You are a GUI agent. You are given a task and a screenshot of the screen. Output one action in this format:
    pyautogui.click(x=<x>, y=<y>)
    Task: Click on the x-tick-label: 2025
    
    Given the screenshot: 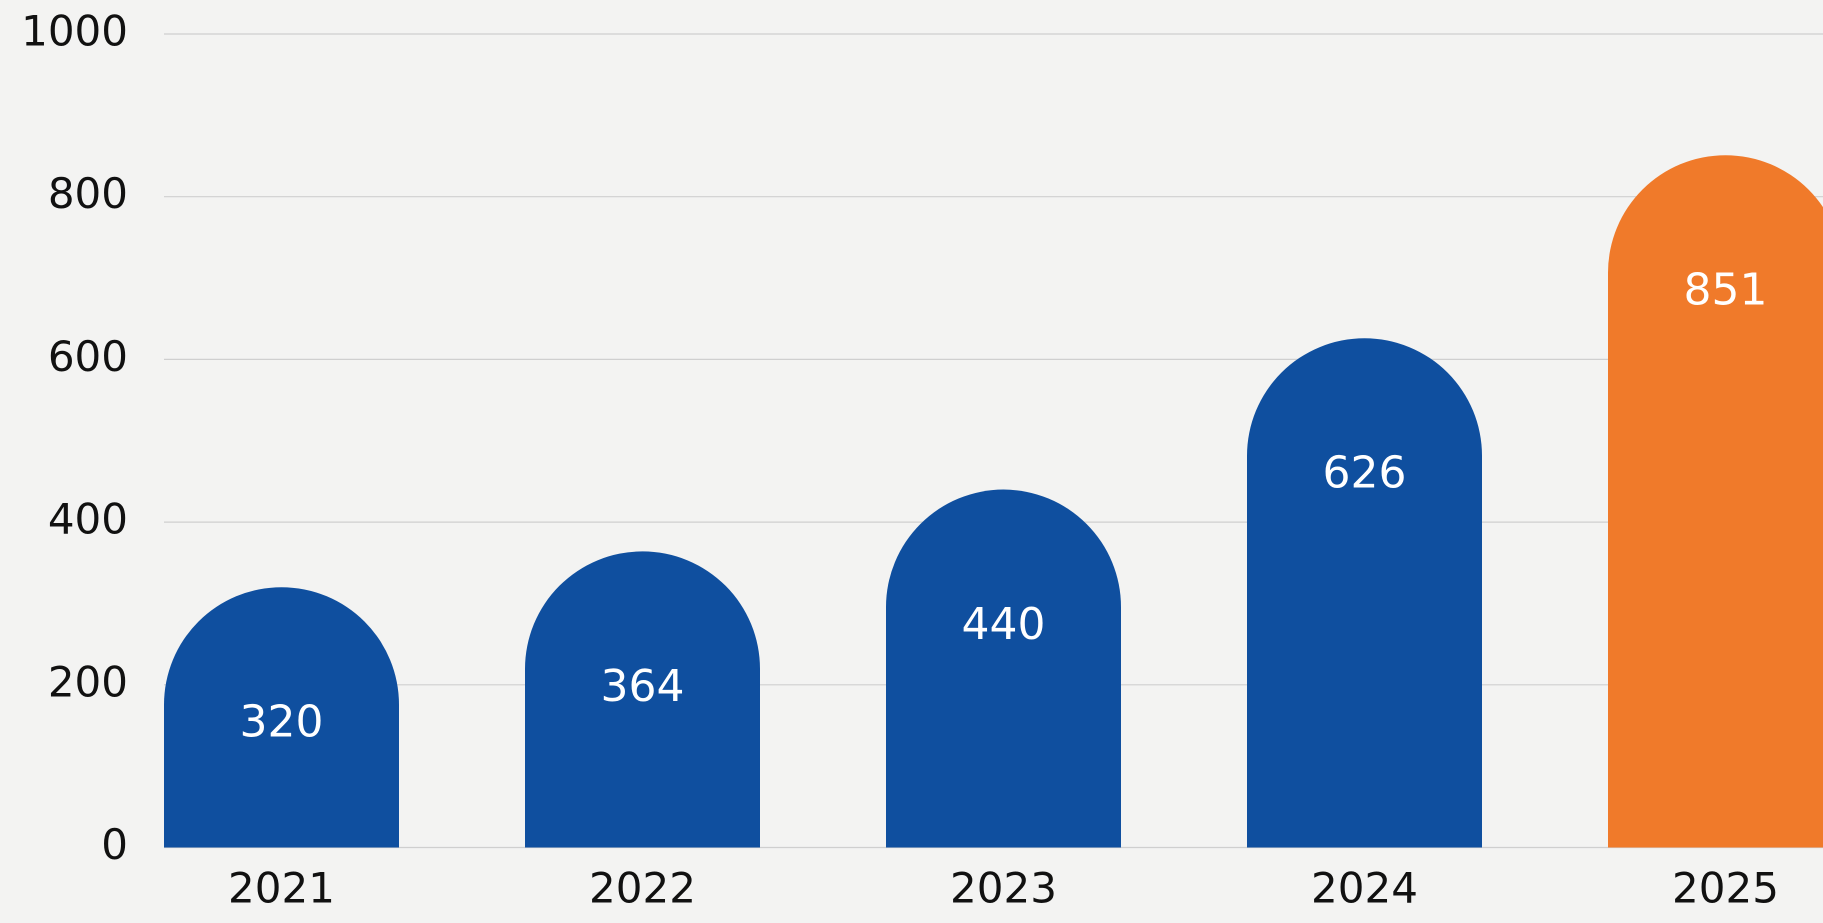 What is the action you would take?
    pyautogui.click(x=1725, y=888)
    